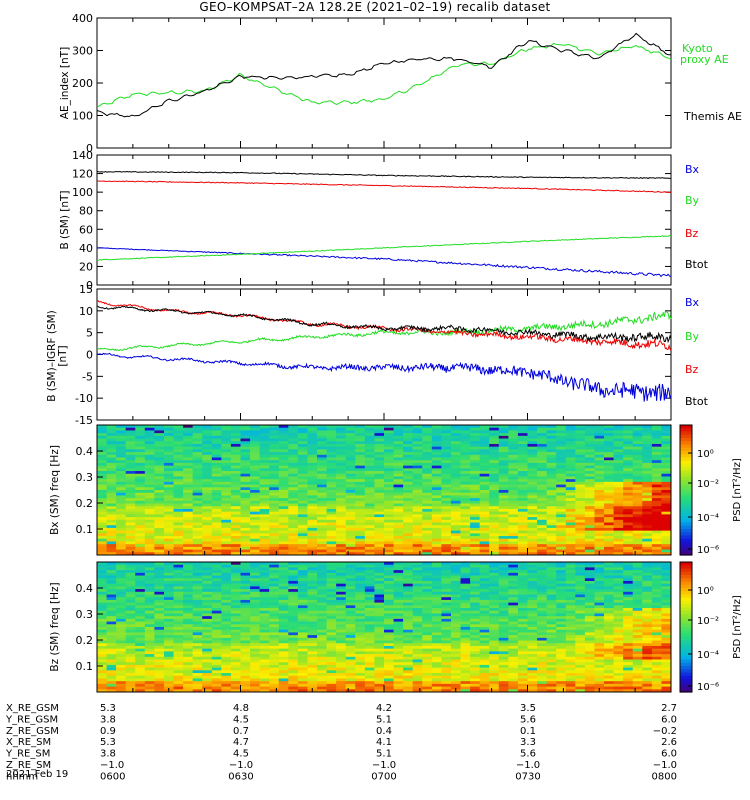 The height and width of the screenshot is (800, 750). I want to click on ephemeris-label: X_RE_SM, so click(28, 742).